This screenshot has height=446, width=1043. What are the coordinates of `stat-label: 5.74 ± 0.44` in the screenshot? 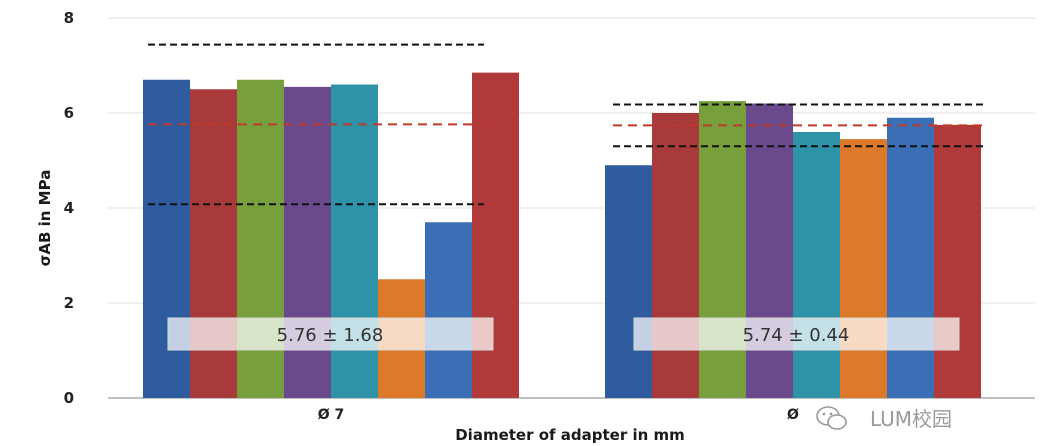 It's located at (796, 335).